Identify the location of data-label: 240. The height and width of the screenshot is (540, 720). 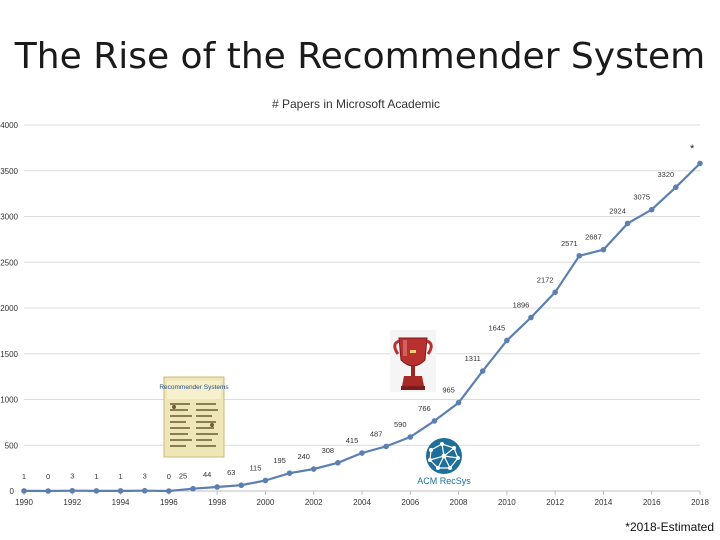
(303, 456).